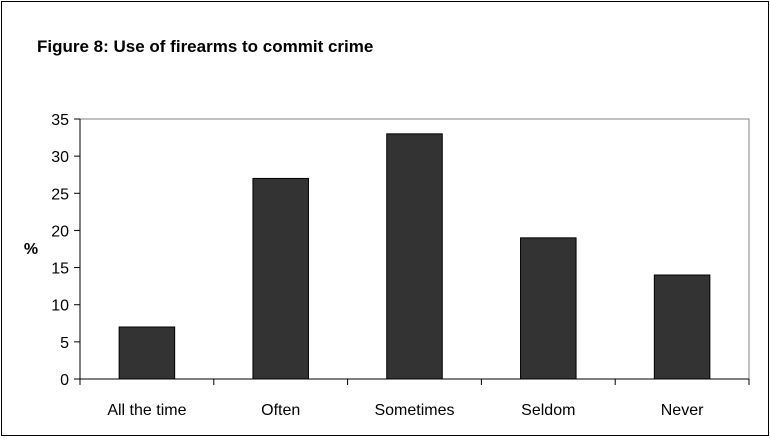 The height and width of the screenshot is (442, 770). I want to click on y-tick-label: 30, so click(60, 157).